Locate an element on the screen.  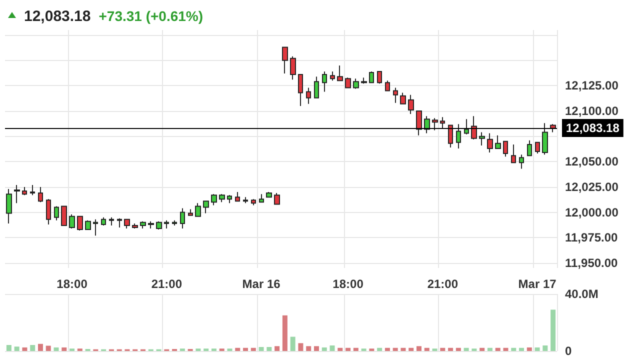
y-tick-label: 12,000.00 is located at coordinates (592, 212).